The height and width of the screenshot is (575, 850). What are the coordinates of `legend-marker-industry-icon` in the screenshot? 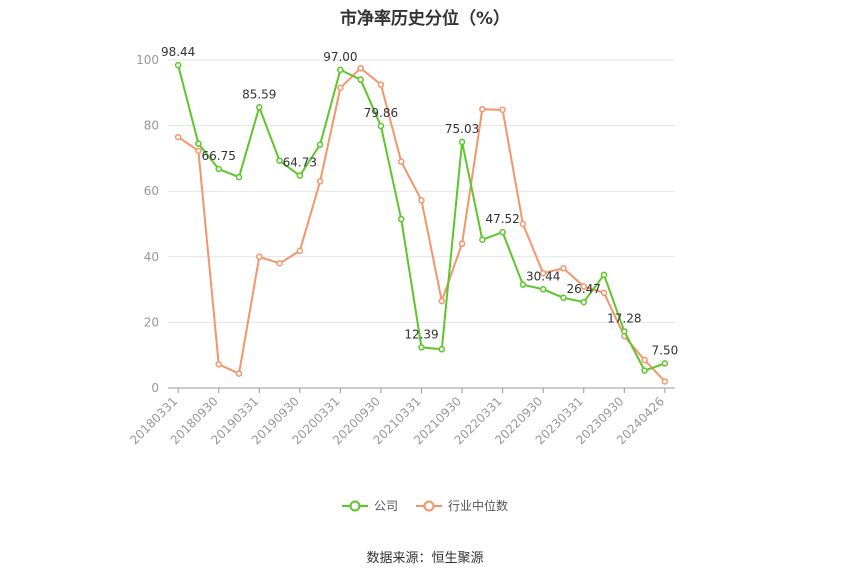 It's located at (429, 505).